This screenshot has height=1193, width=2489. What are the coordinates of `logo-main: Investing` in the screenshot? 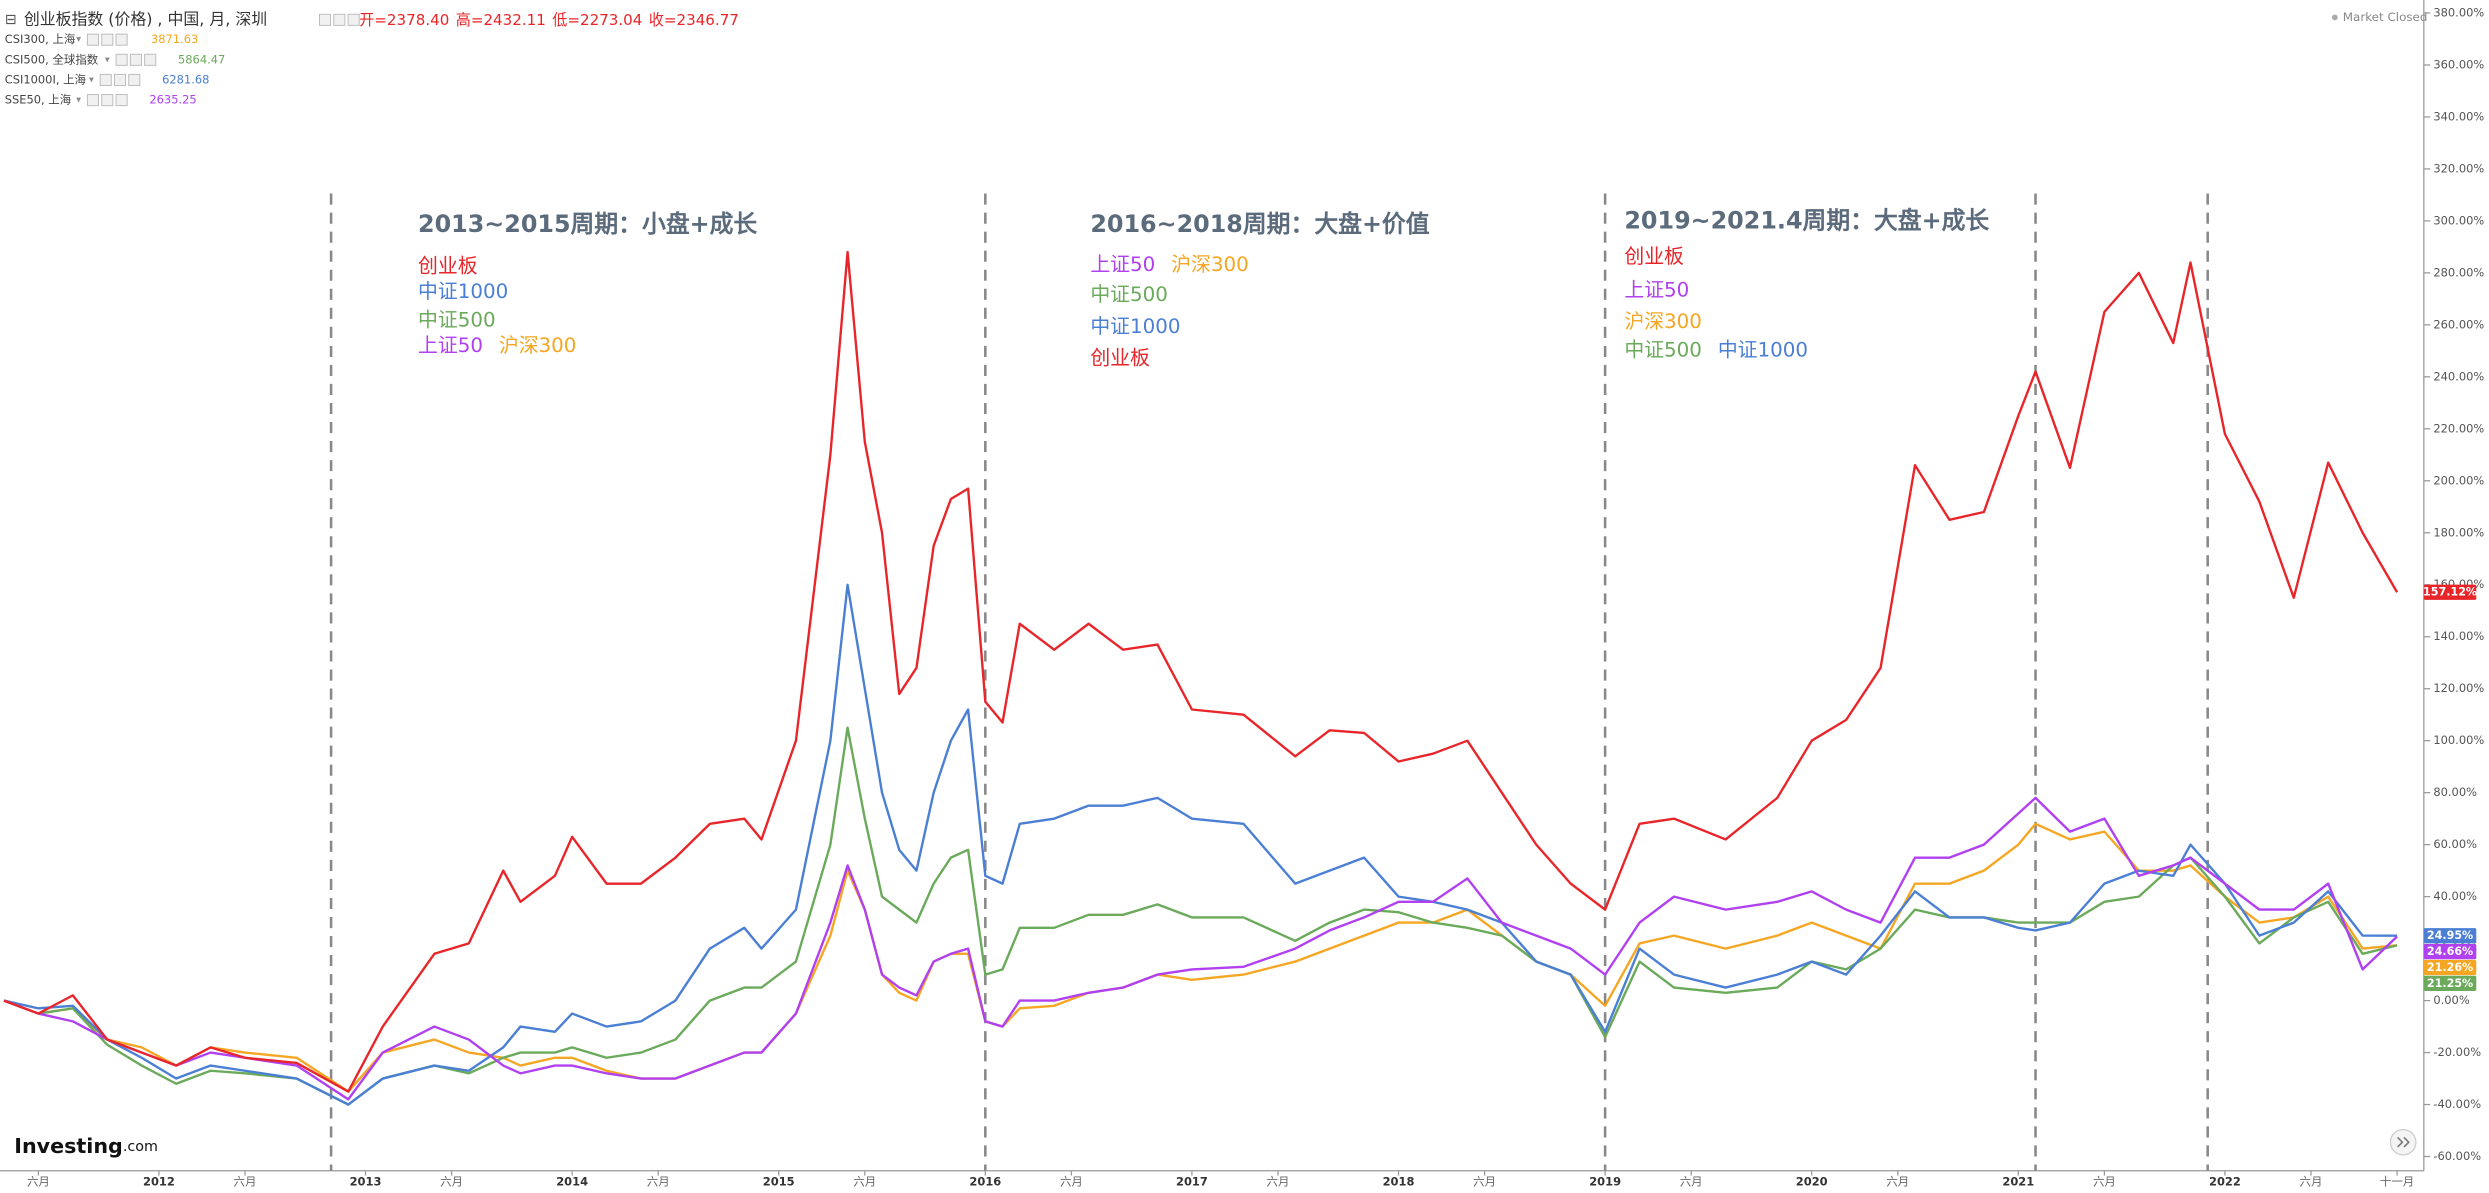 It's located at (68, 1146).